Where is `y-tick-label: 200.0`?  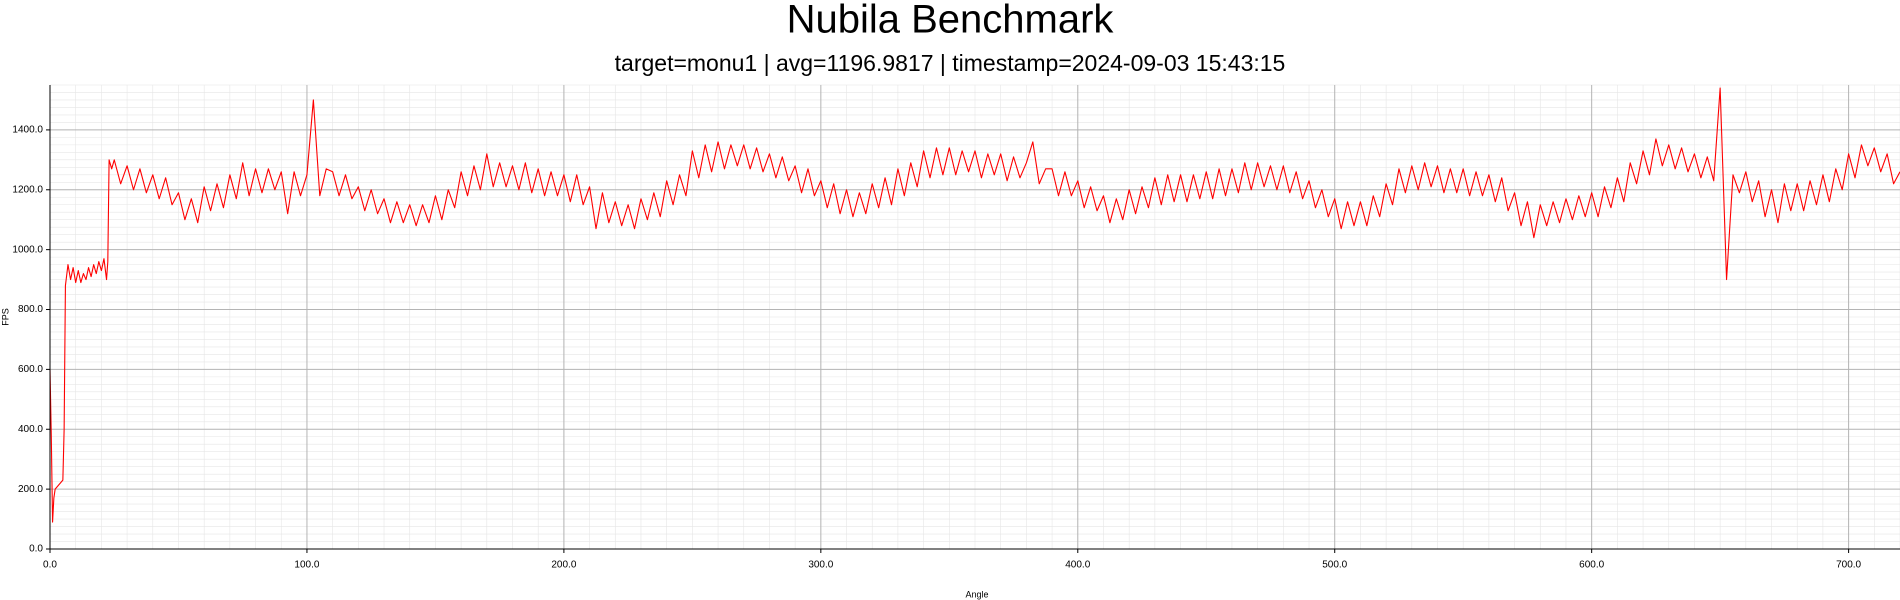
y-tick-label: 200.0 is located at coordinates (30, 489).